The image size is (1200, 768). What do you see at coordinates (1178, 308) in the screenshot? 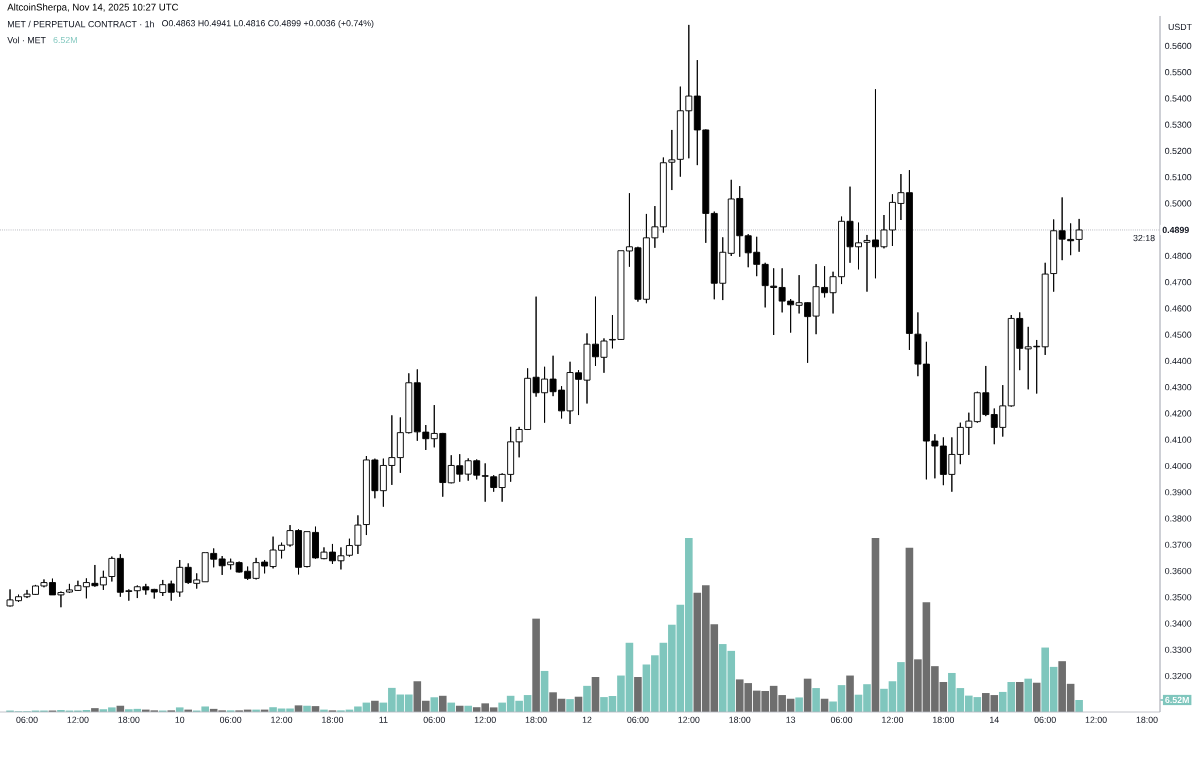
I see `y-tick-label: 0.4600` at bounding box center [1178, 308].